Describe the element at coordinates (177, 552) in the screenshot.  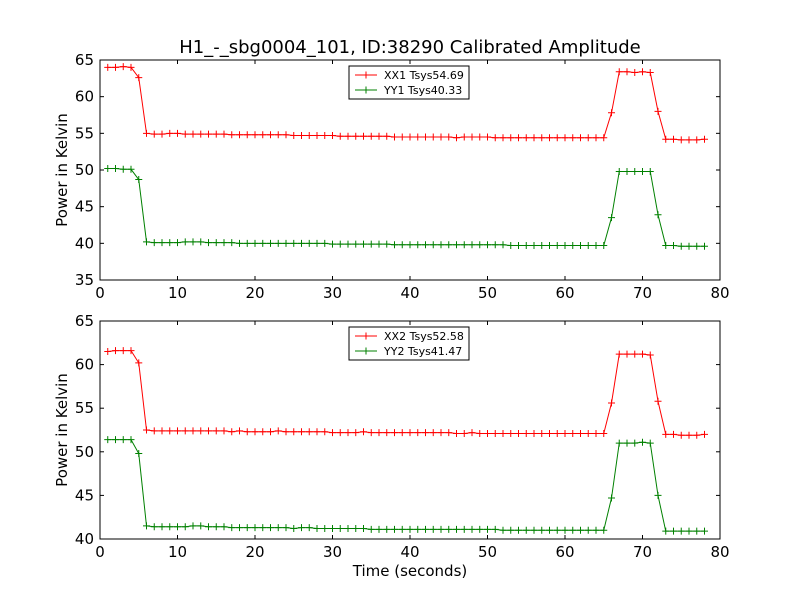
I see `x-tick-label: 10` at that location.